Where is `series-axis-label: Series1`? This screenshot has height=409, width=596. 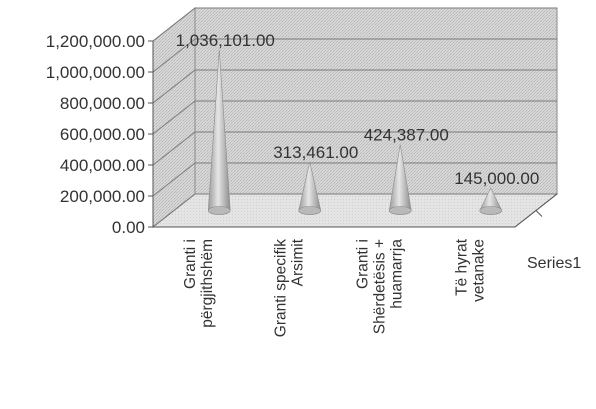
series-axis-label: Series1 is located at coordinates (554, 263).